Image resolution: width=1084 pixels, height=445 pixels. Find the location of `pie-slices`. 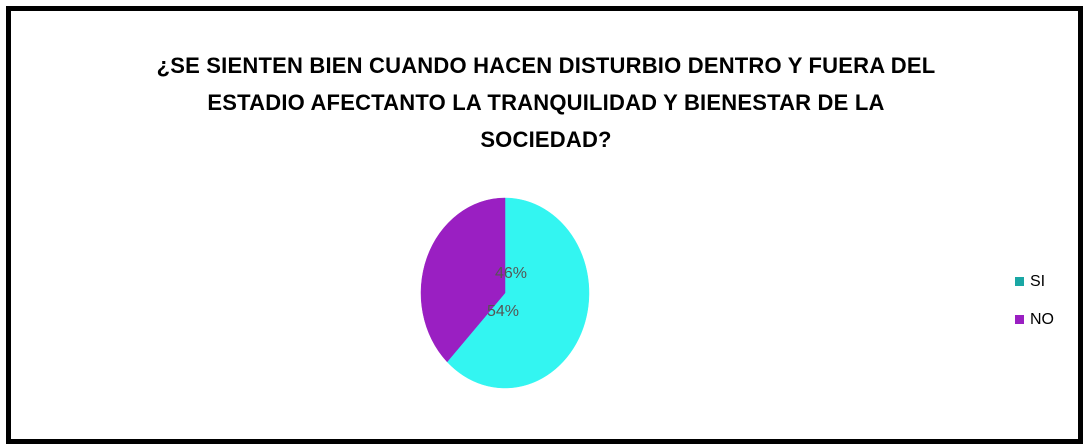

pie-slices is located at coordinates (505, 293).